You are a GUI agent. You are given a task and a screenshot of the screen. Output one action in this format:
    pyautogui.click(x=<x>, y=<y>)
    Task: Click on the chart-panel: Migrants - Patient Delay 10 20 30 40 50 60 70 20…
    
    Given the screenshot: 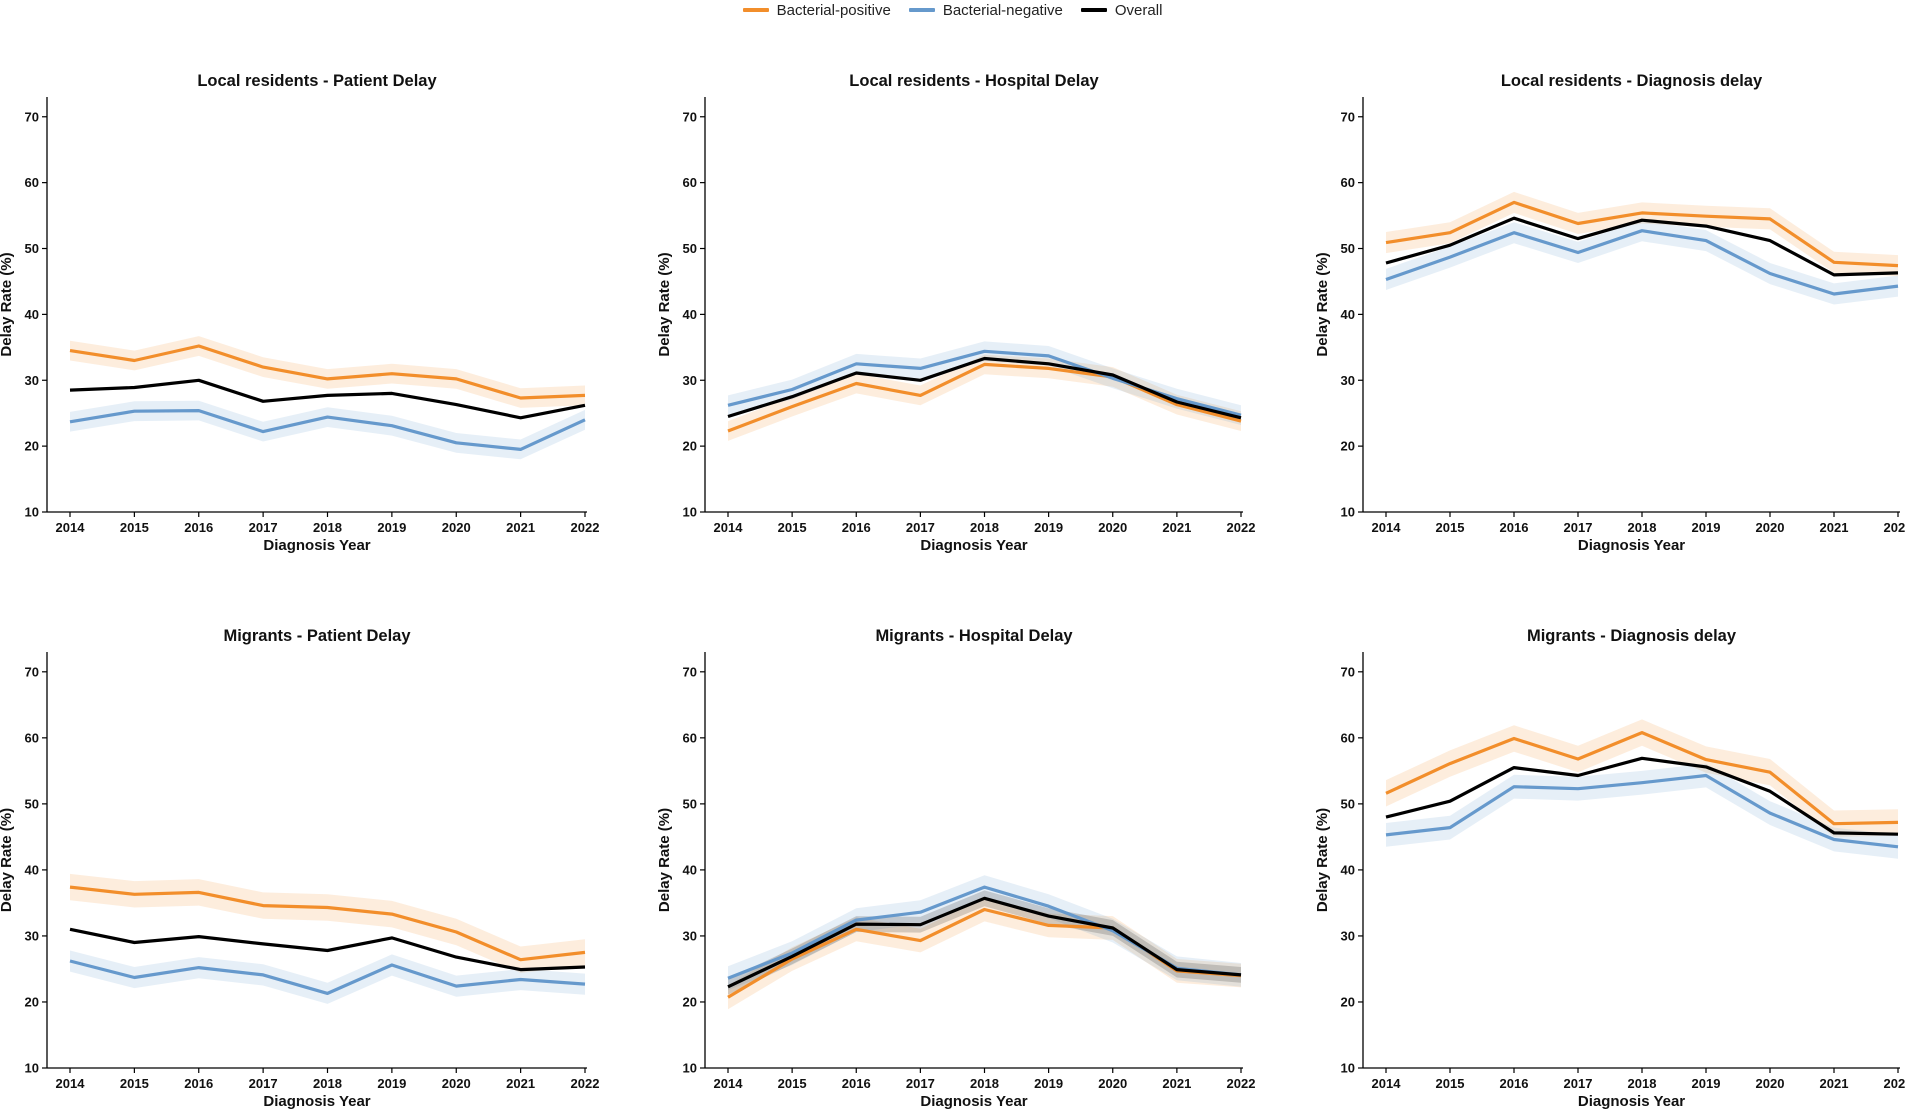 What is the action you would take?
    pyautogui.click(x=299, y=868)
    